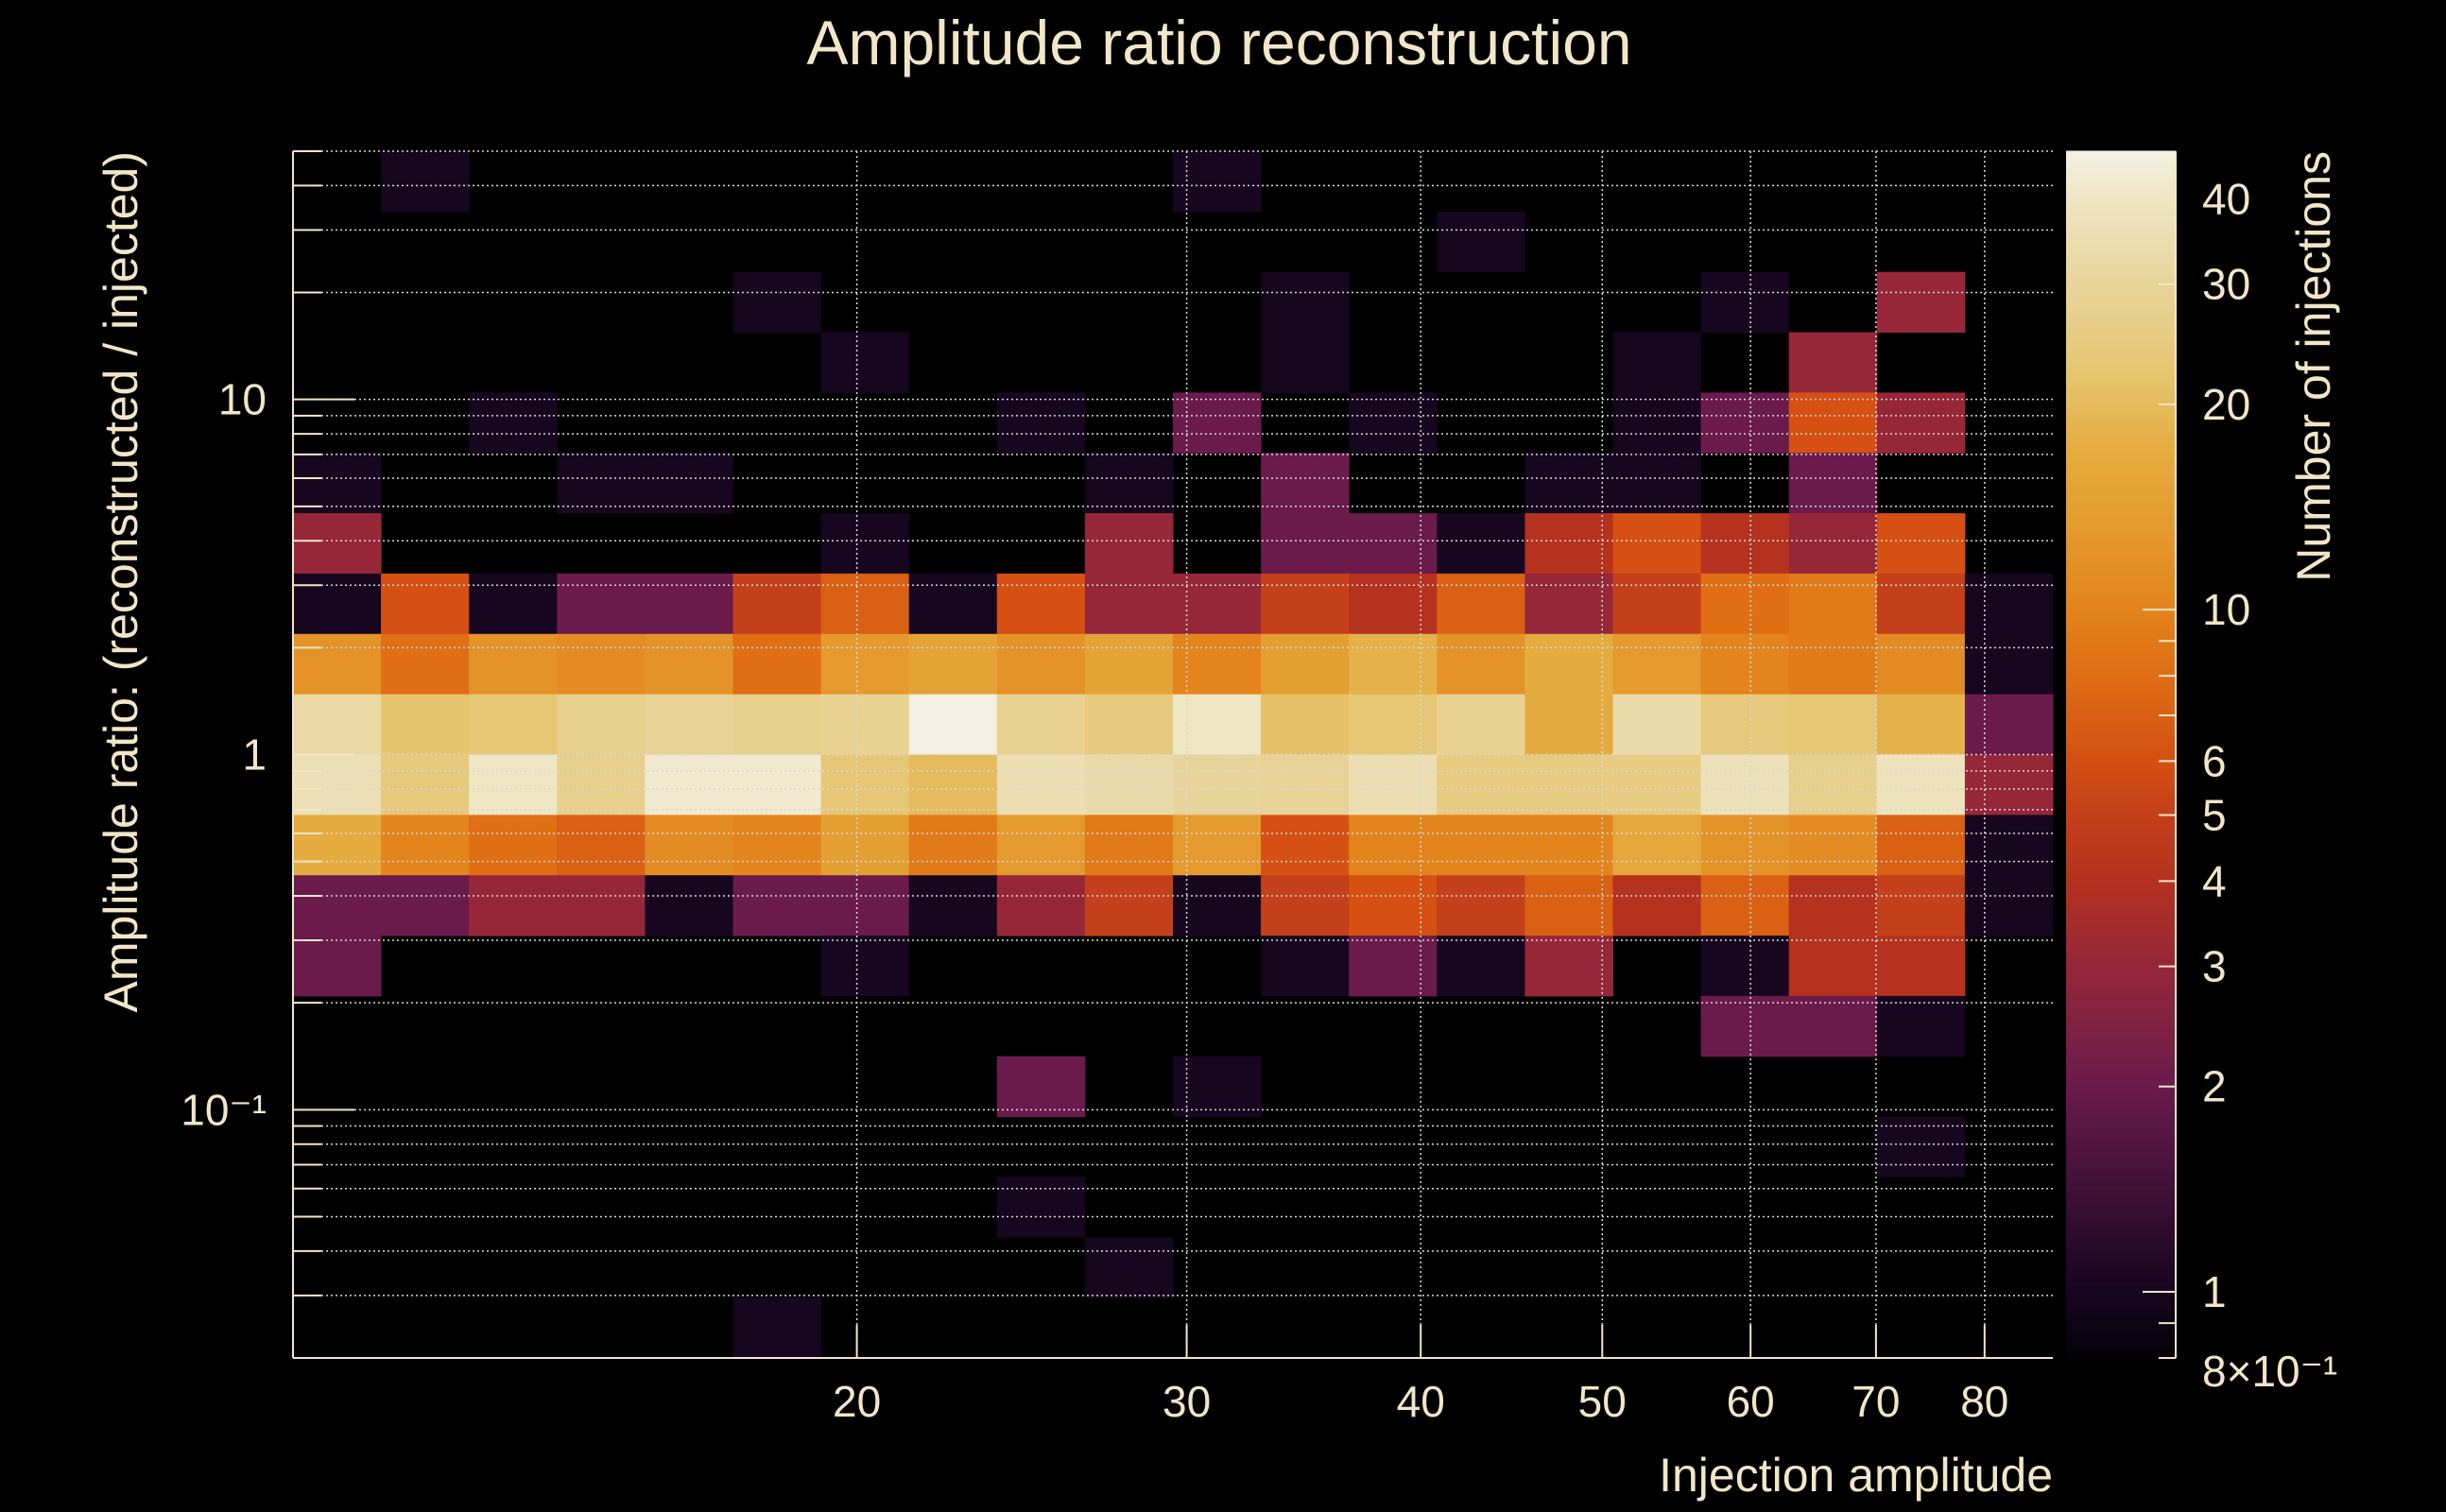  I want to click on x-tick-label: 80, so click(1984, 1401).